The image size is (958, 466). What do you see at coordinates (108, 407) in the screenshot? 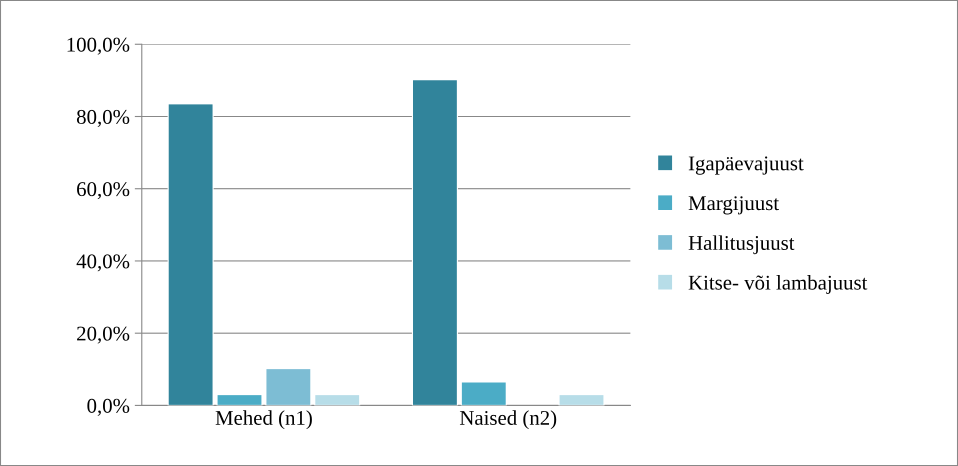
I see `y-tick-label: 0,0%` at bounding box center [108, 407].